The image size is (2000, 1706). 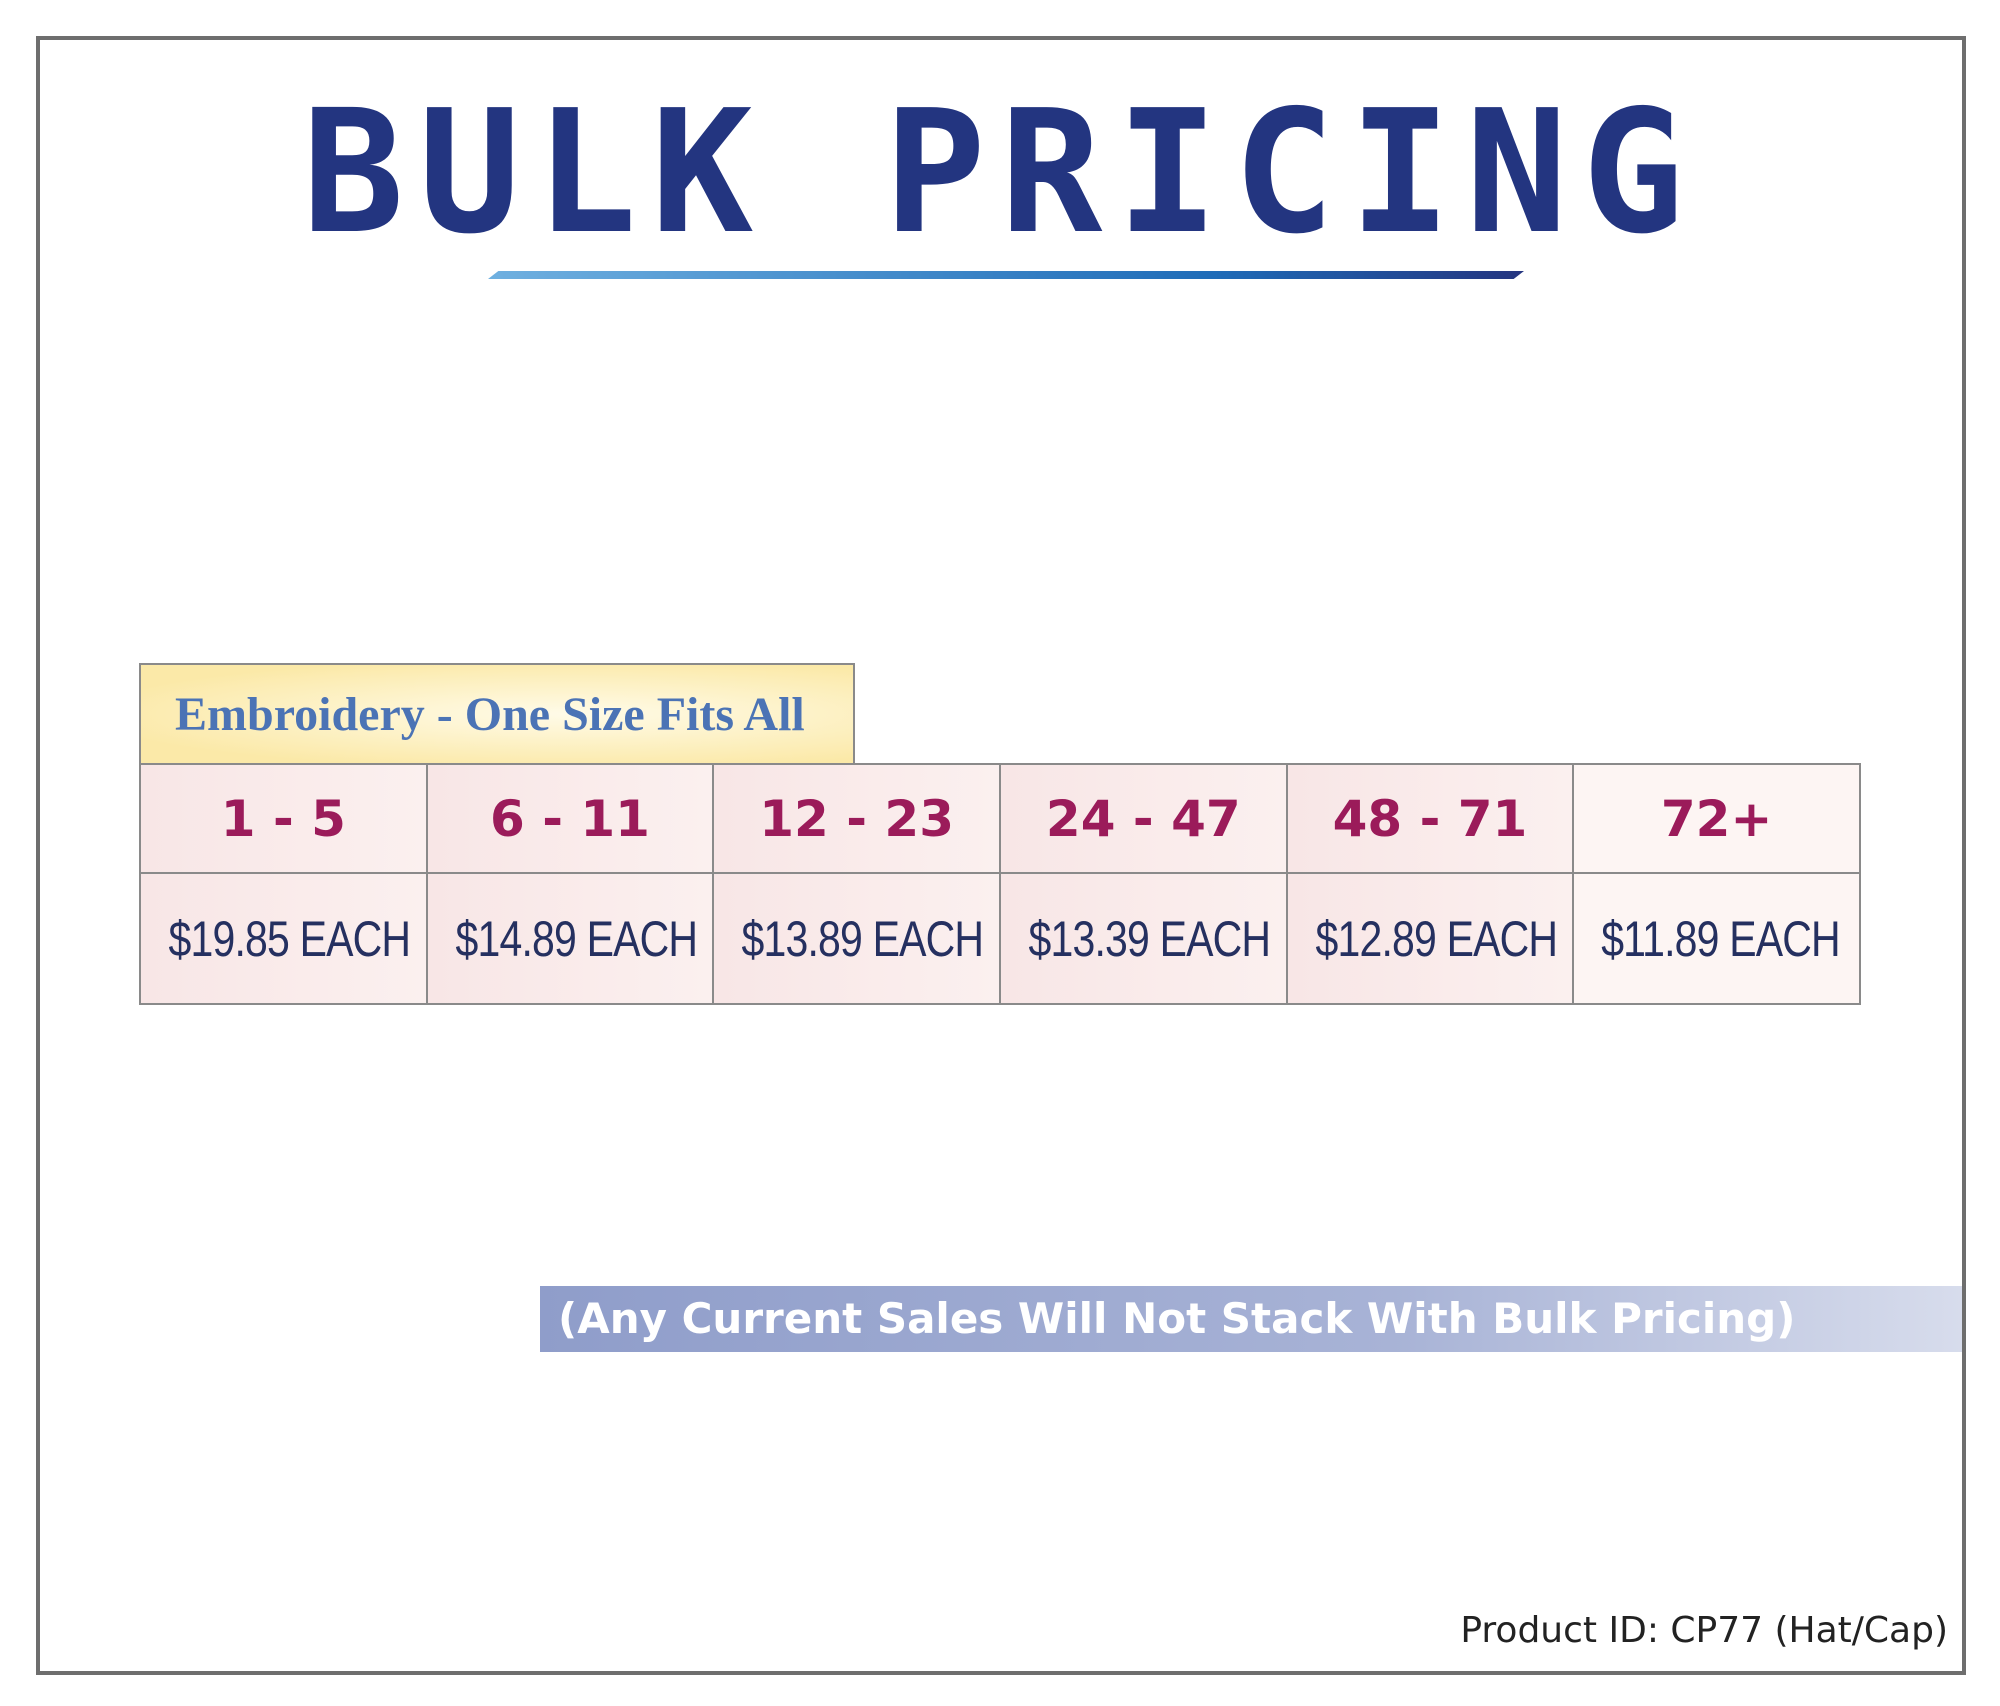 What do you see at coordinates (856, 818) in the screenshot?
I see `quantity-cell: 12 - 23` at bounding box center [856, 818].